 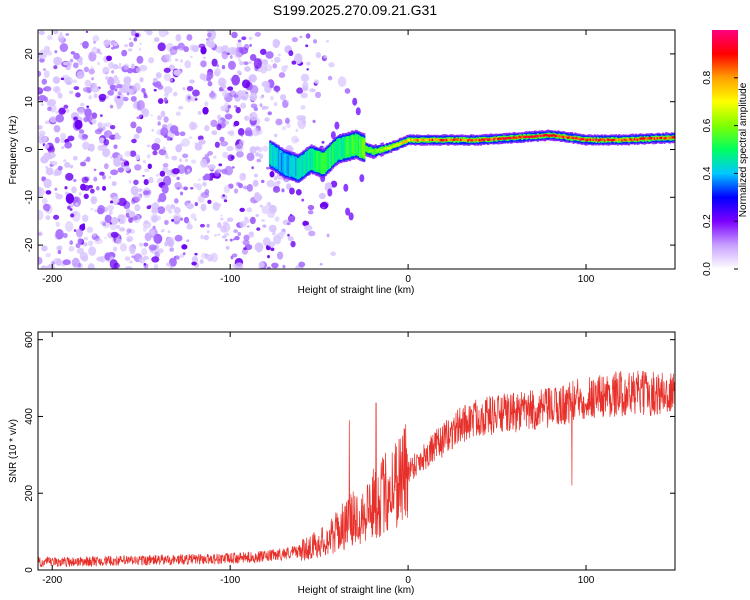 What do you see at coordinates (408, 580) in the screenshot?
I see `x-tick-label: 0` at bounding box center [408, 580].